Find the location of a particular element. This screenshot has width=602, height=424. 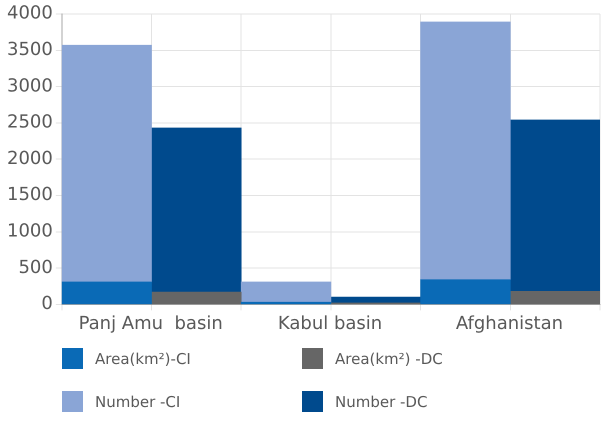

legend-label: Number -DC is located at coordinates (381, 401).